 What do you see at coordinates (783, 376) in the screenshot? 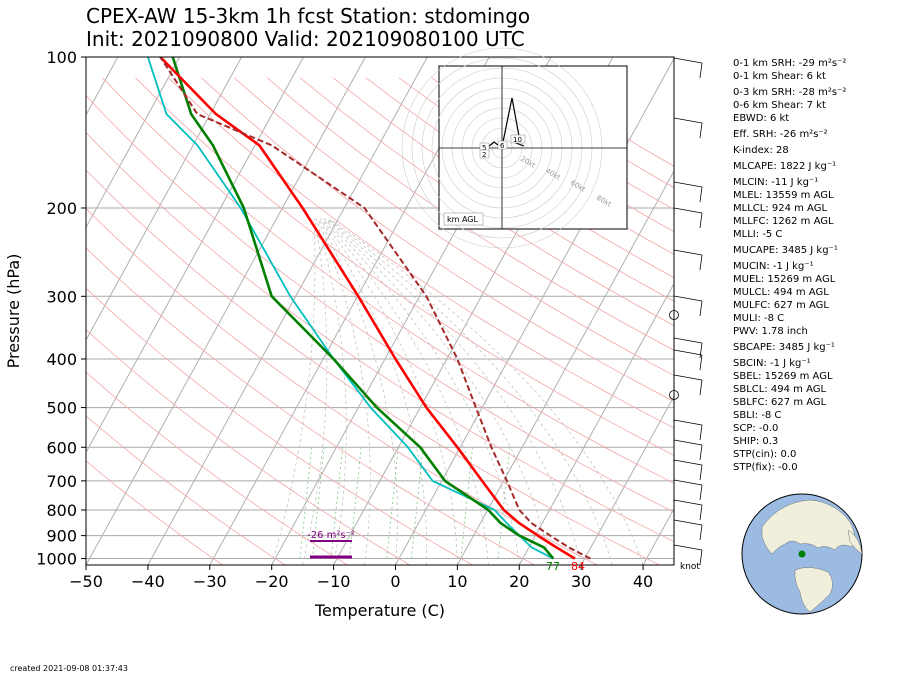
I see `index-line: SBEL: 15269 m AGL` at bounding box center [783, 376].